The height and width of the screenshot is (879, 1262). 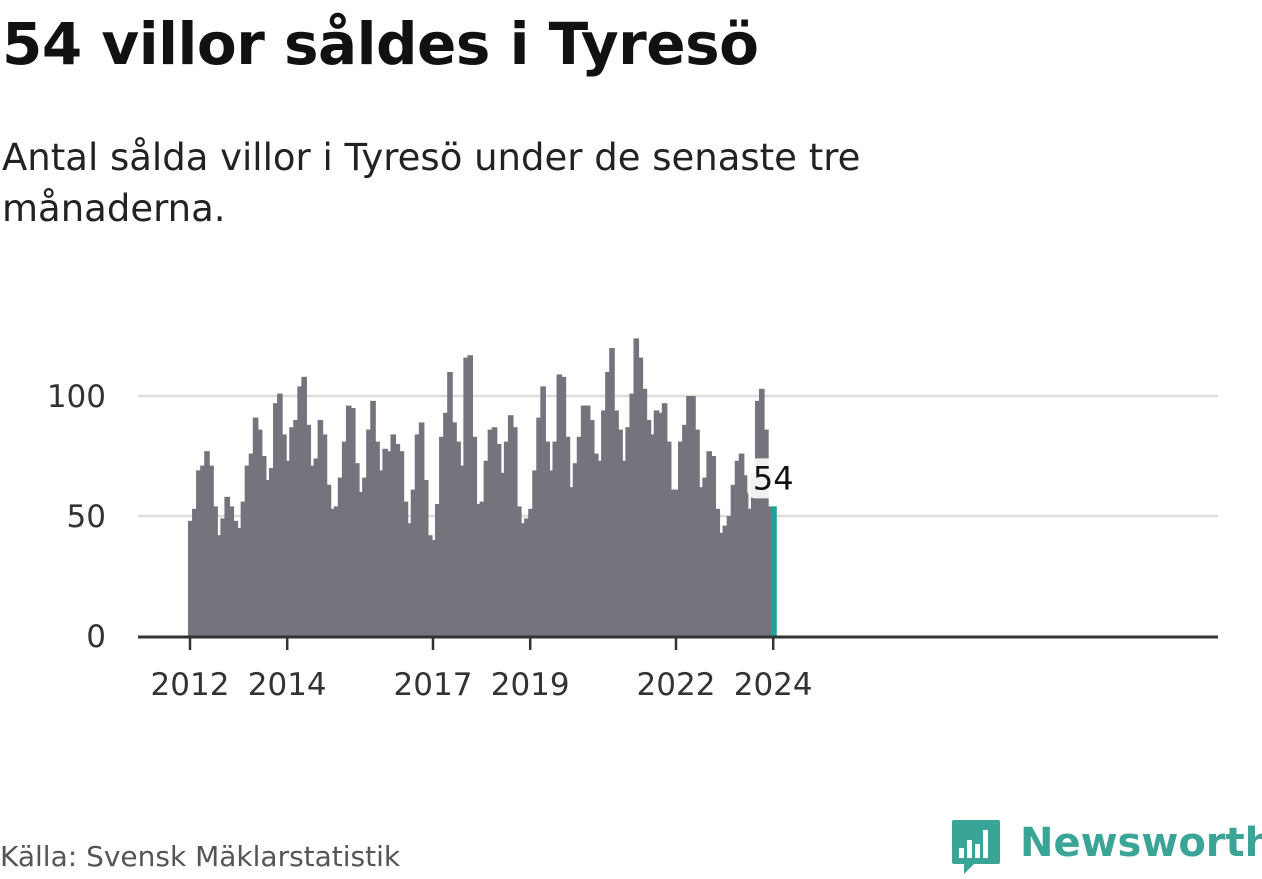 I want to click on x-tick-label-2012: 2012, so click(x=190, y=685).